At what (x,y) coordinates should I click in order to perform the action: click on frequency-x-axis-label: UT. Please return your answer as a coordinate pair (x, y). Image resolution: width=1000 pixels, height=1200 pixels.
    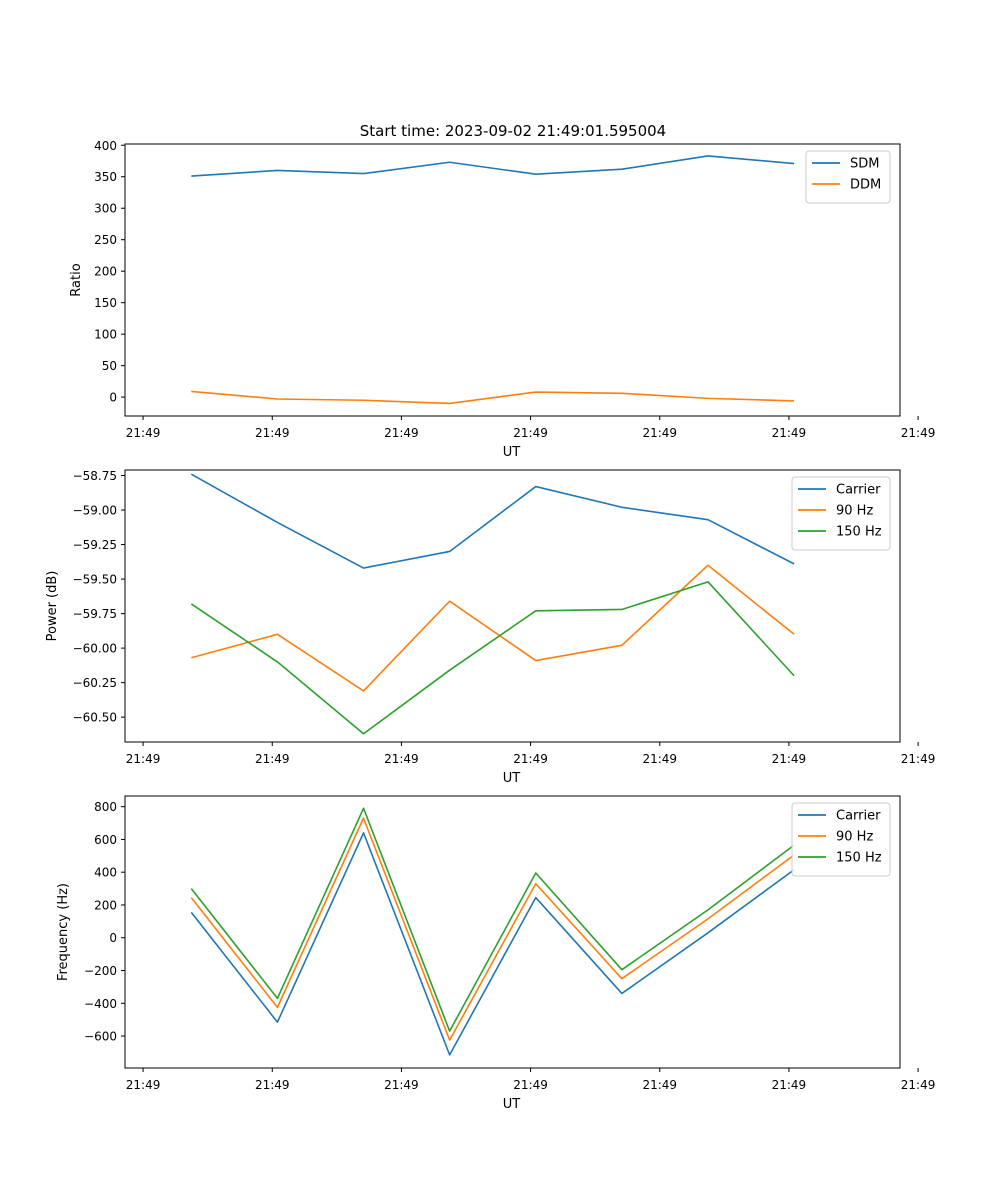
    Looking at the image, I should click on (512, 1104).